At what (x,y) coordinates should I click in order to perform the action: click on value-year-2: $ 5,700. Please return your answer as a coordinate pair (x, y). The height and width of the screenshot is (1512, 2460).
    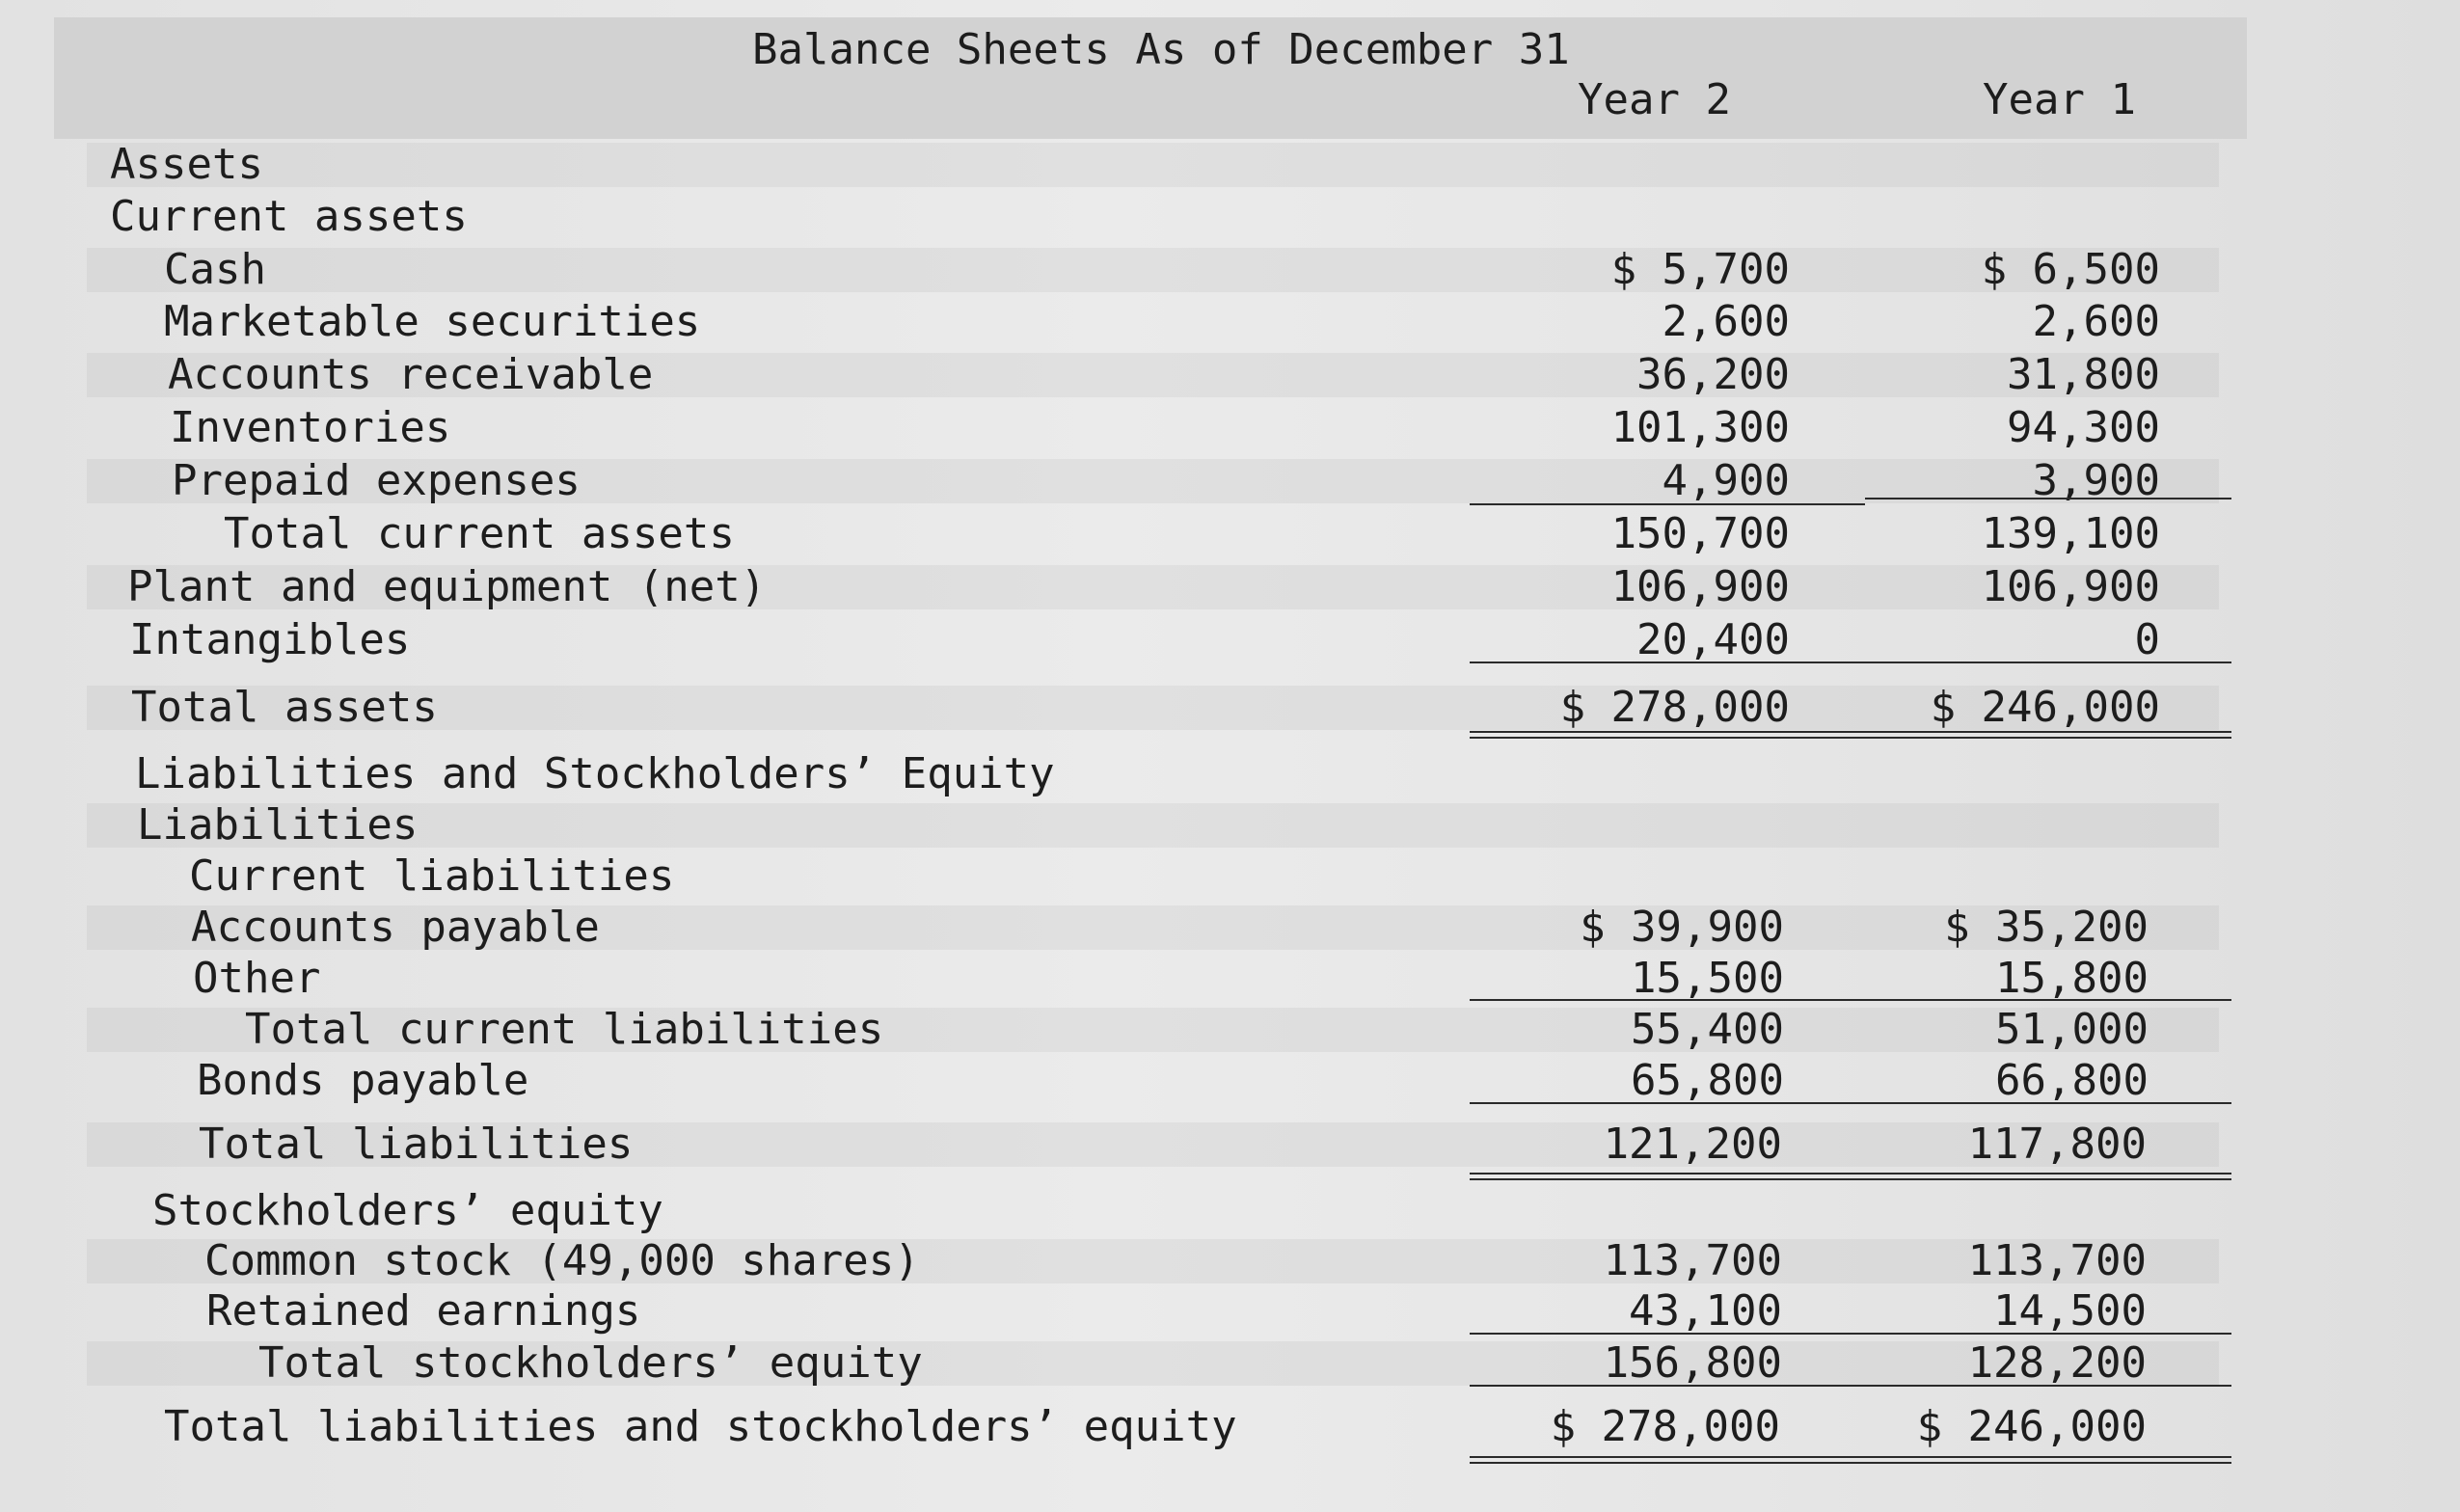
    Looking at the image, I should click on (1700, 269).